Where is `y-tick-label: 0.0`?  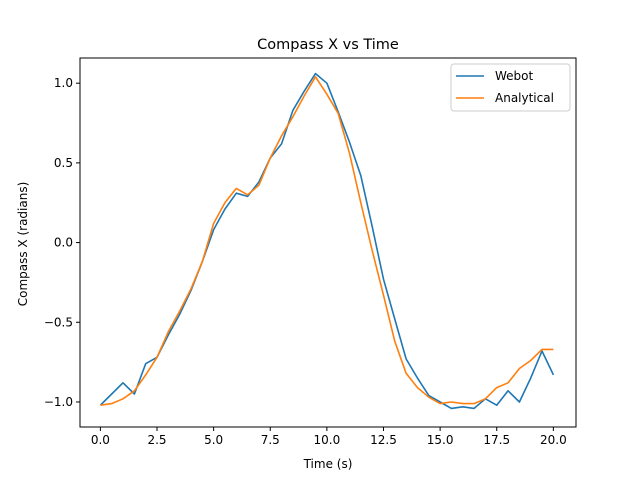
y-tick-label: 0.0 is located at coordinates (63, 243).